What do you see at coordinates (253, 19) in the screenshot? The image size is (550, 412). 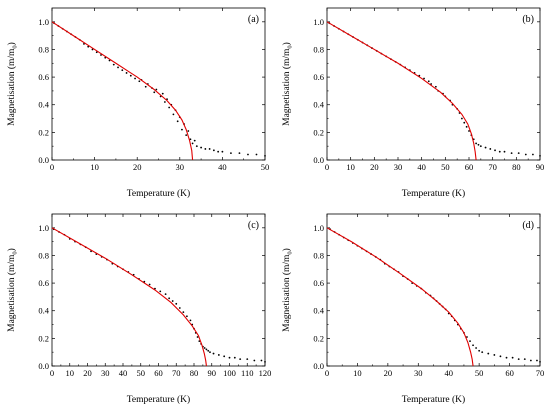 I see `panel-label: (a)` at bounding box center [253, 19].